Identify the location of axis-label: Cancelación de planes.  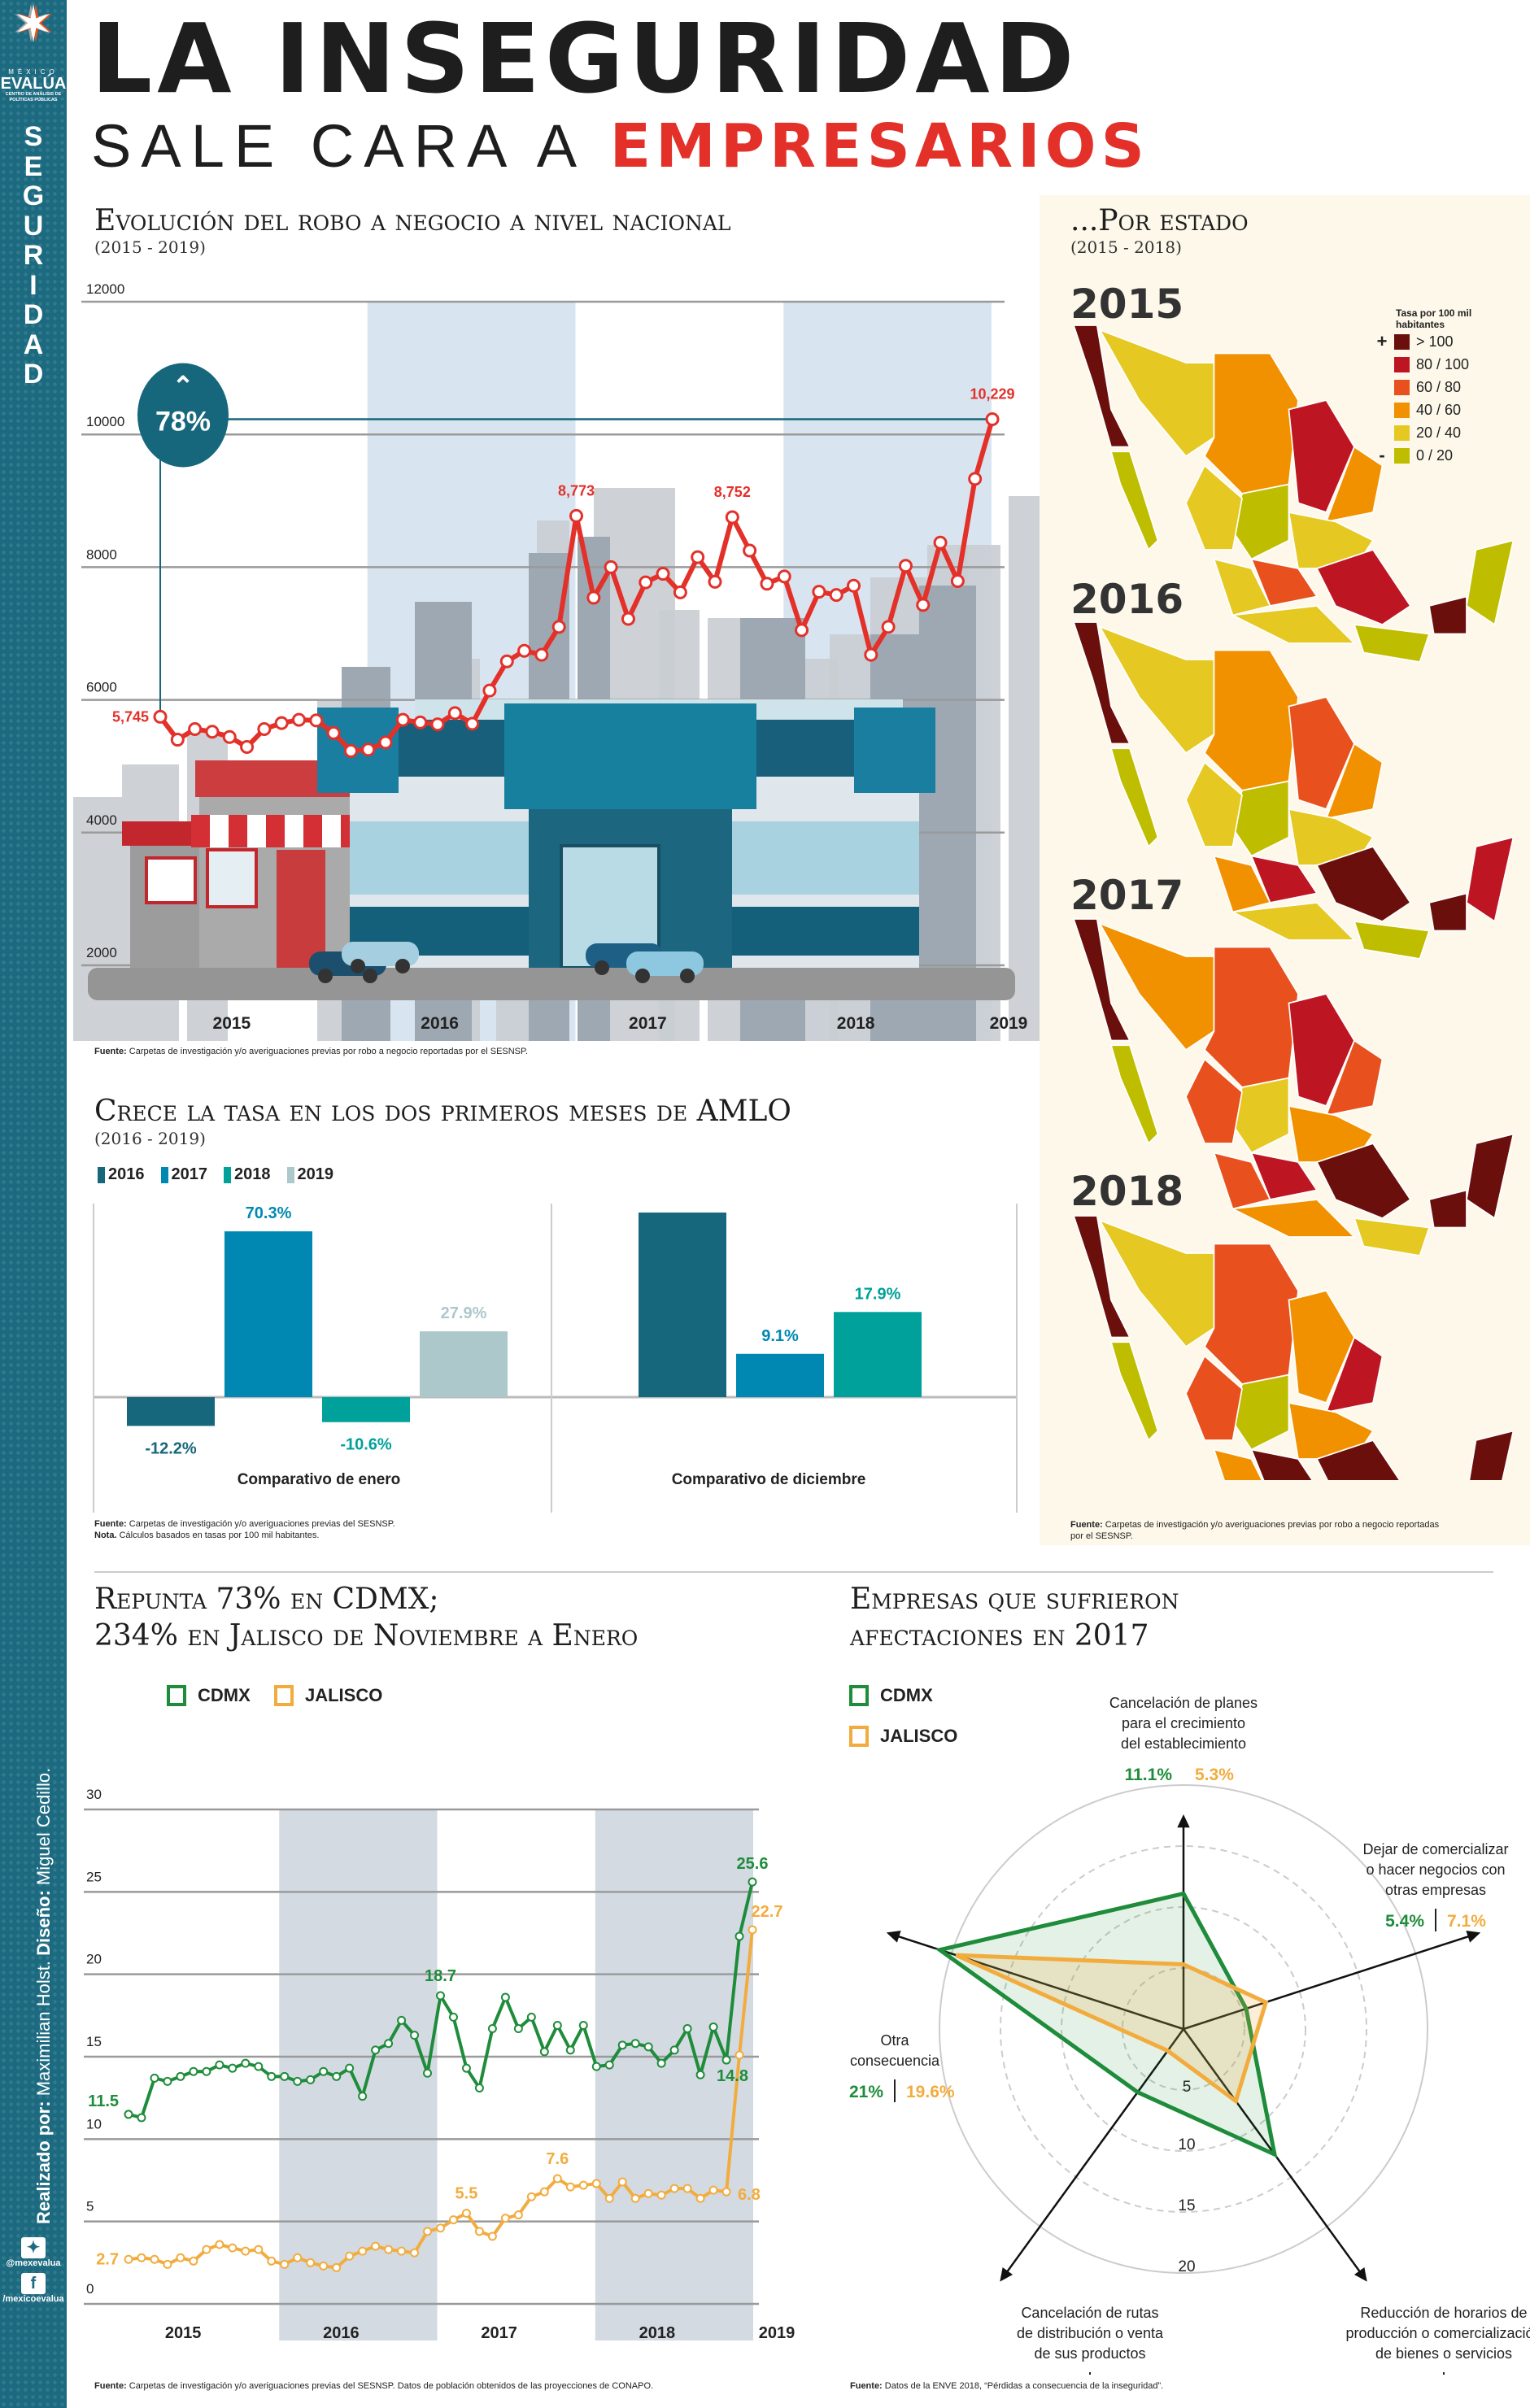
(1183, 1703).